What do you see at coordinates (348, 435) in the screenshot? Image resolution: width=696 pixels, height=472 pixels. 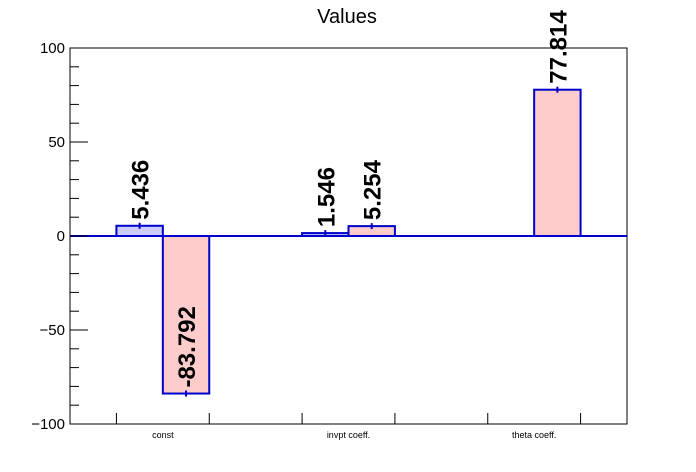 I see `x-category-label: invpt coeff.` at bounding box center [348, 435].